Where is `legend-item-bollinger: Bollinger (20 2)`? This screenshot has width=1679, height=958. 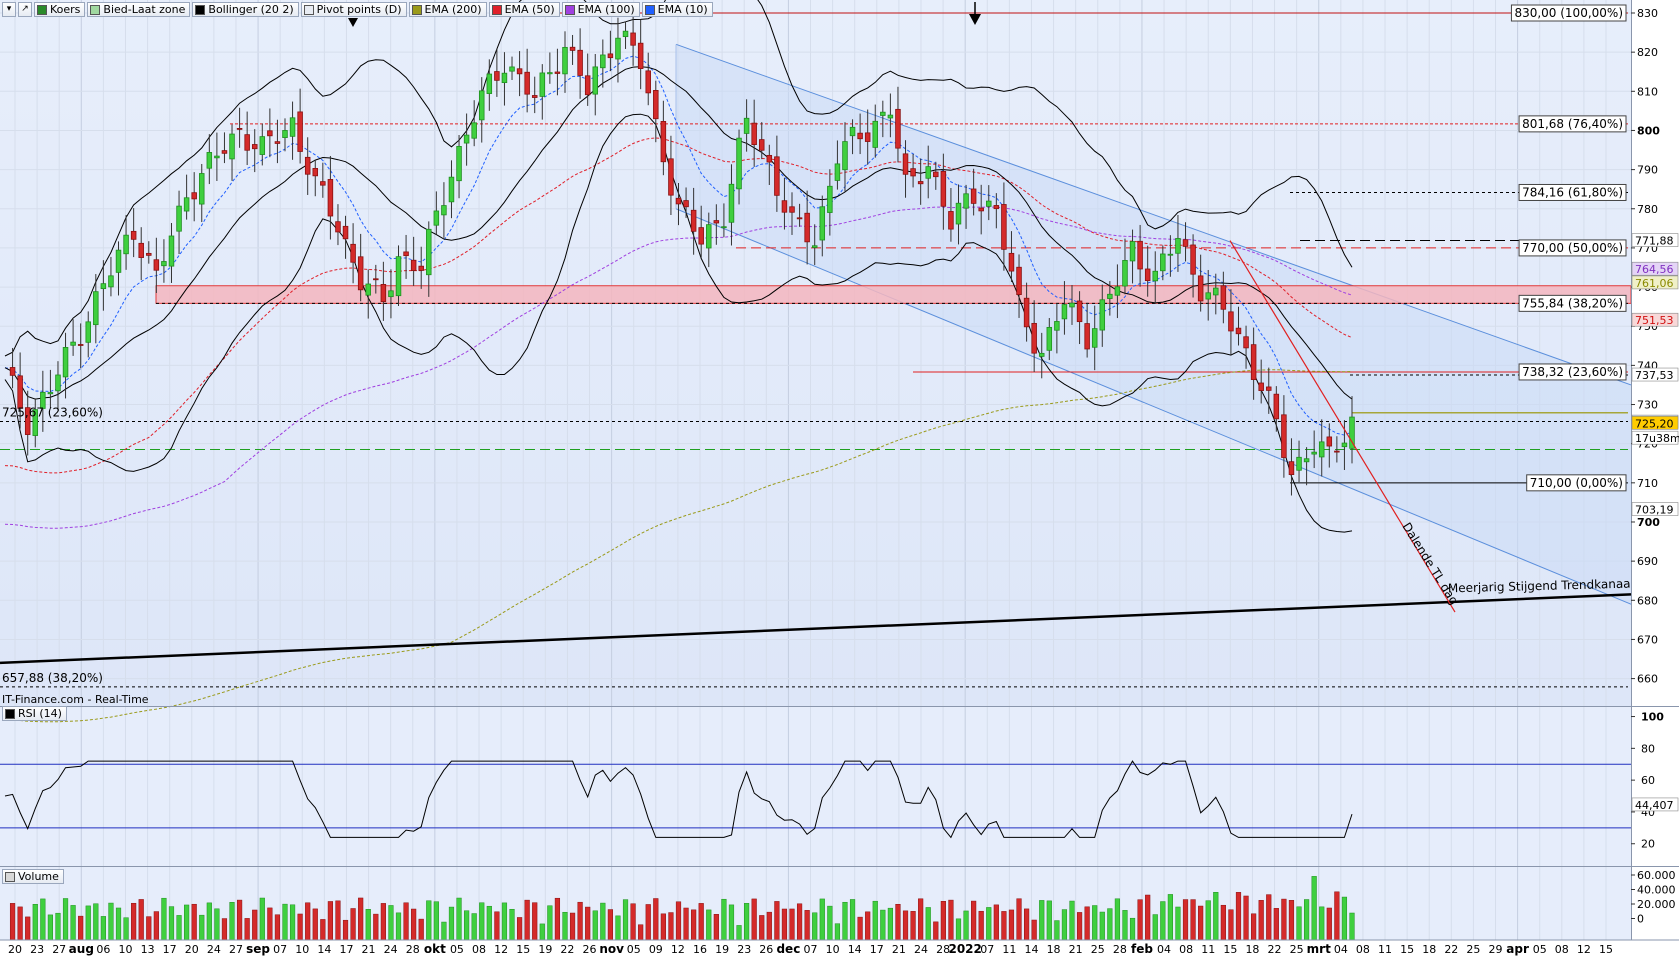 legend-item-bollinger: Bollinger (20 2) is located at coordinates (245, 9).